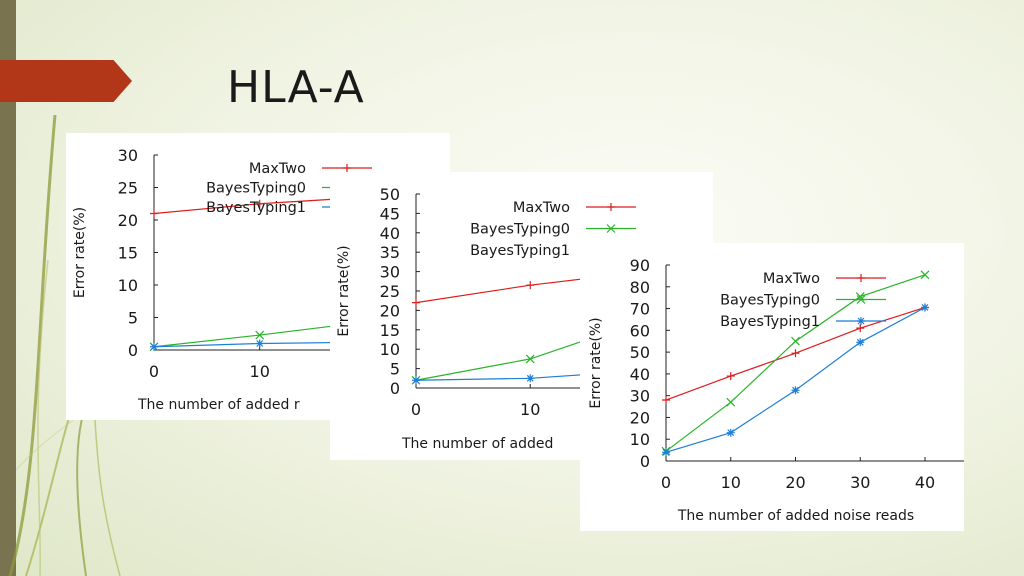 The image size is (1024, 576). Describe the element at coordinates (640, 265) in the screenshot. I see `y-tick-label: 90` at that location.